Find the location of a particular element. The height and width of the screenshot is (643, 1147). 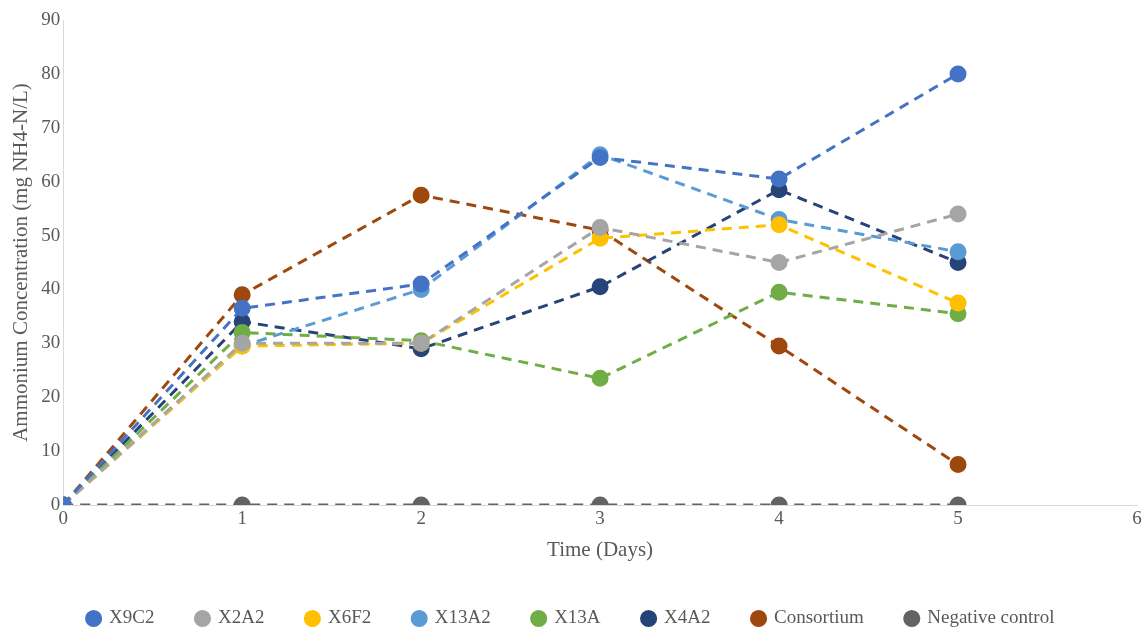

legend-label: Negative control is located at coordinates (991, 617).